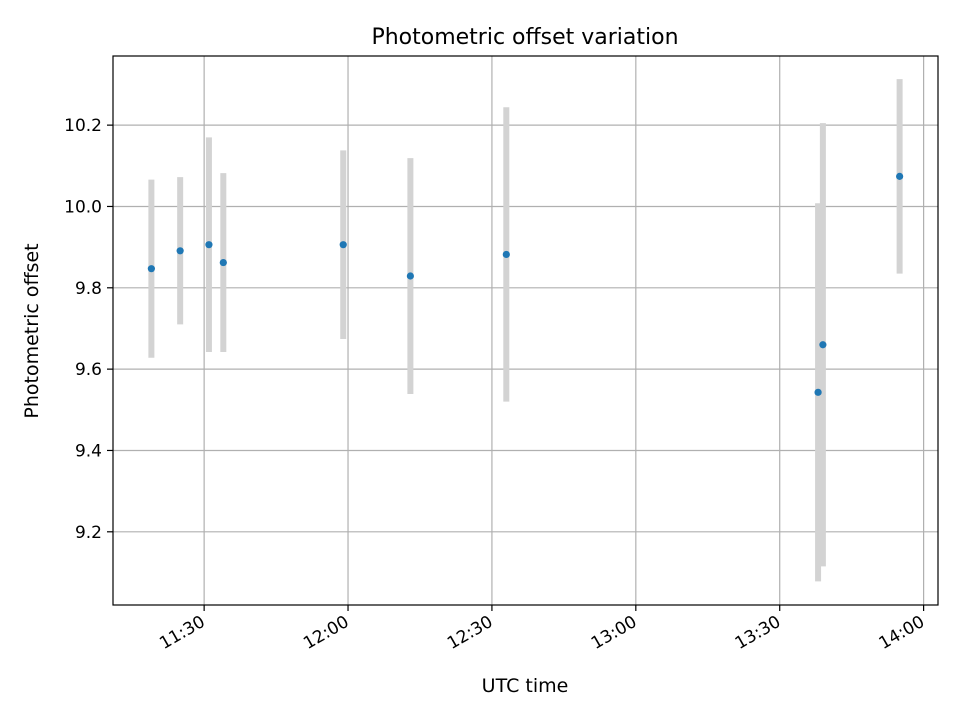 Image resolution: width=960 pixels, height=720 pixels. What do you see at coordinates (83, 126) in the screenshot?
I see `y-tick-label: 10.2` at bounding box center [83, 126].